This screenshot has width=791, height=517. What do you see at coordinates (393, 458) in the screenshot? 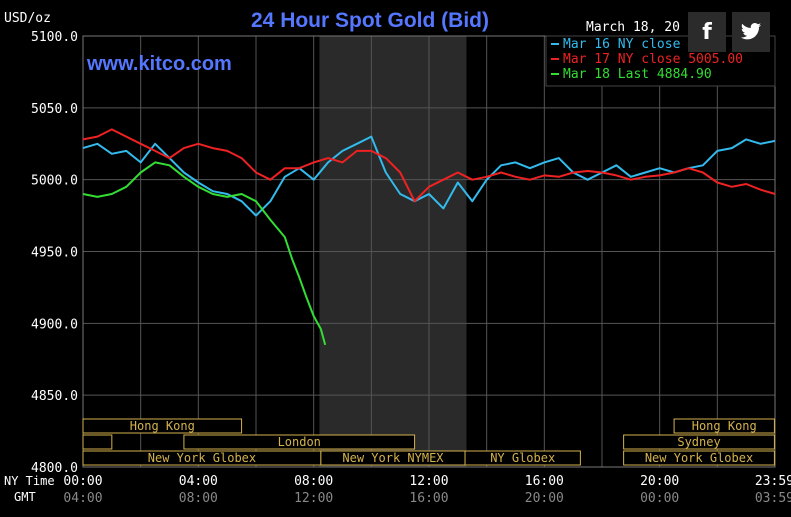
I see `session-label: New York NYMEX` at bounding box center [393, 458].